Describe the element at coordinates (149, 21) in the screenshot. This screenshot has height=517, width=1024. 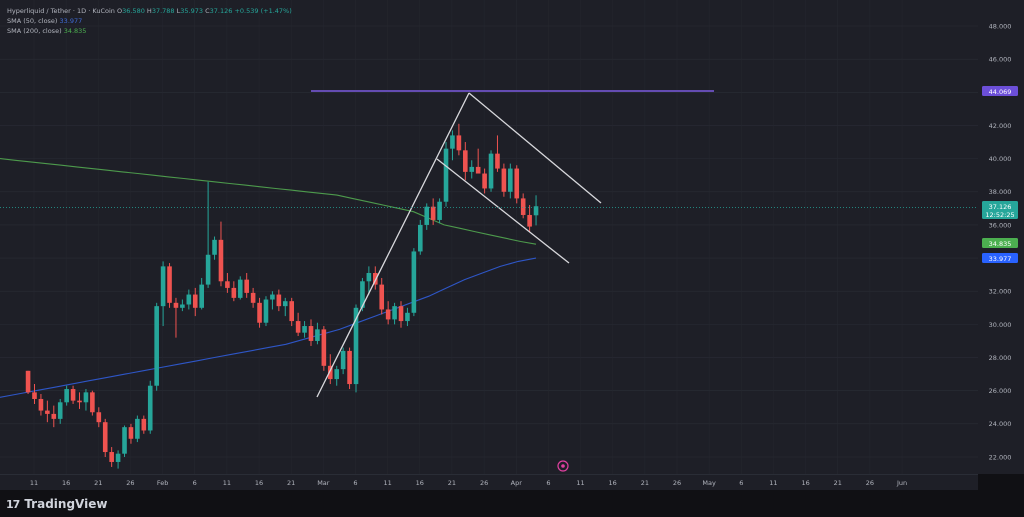
I see `sma50-legend-row: SMA (50, close) 33.977` at that location.